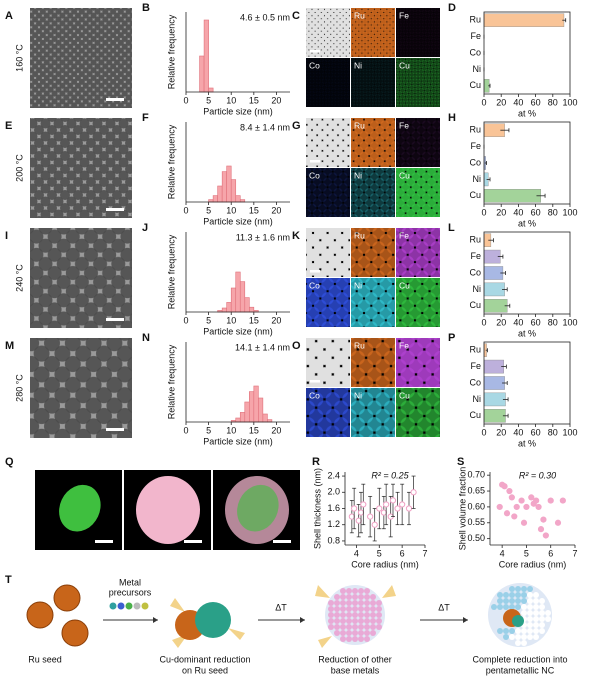  Describe the element at coordinates (527, 113) in the screenshot. I see `x-axis-label: at %` at that location.